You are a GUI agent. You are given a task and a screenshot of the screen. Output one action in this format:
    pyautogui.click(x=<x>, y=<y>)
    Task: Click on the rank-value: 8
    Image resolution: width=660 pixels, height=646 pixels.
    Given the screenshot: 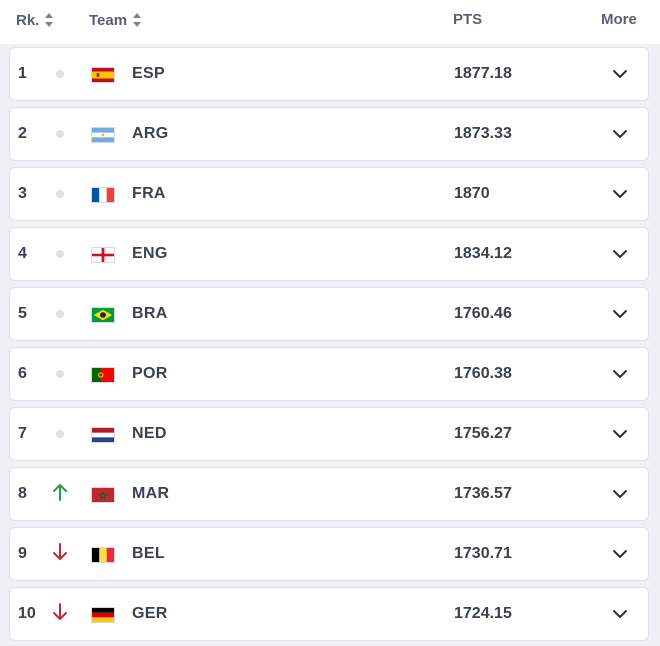 What is the action you would take?
    pyautogui.click(x=22, y=493)
    